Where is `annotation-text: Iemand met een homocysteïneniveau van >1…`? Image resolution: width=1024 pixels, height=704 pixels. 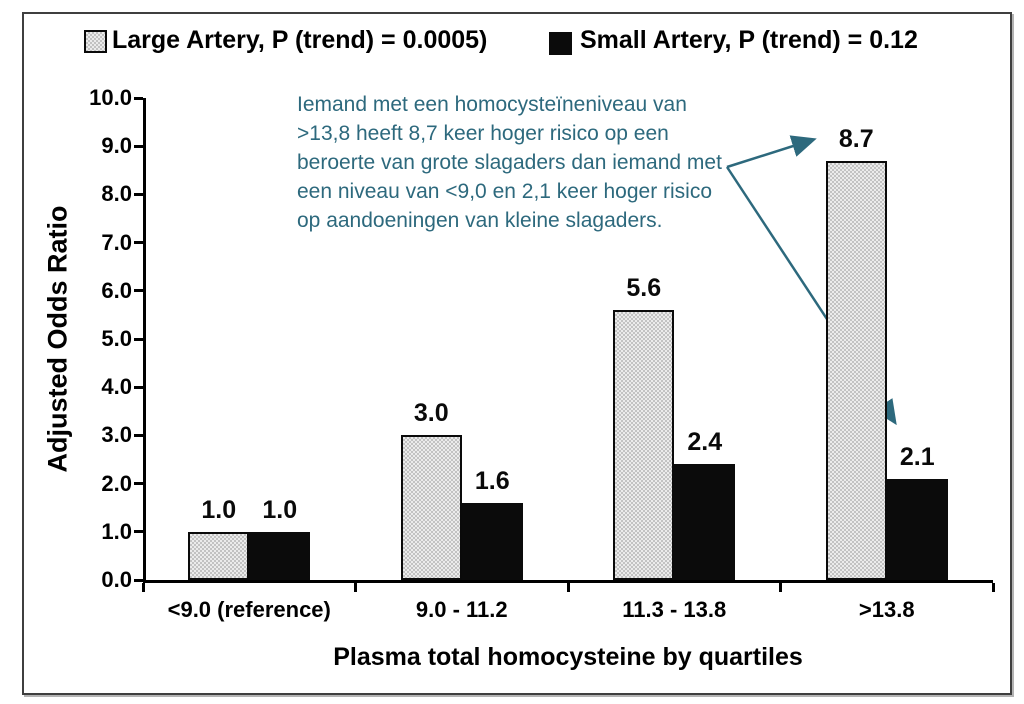
annotation-text: Iemand met een homocysteïneniveau van >1… is located at coordinates (509, 162).